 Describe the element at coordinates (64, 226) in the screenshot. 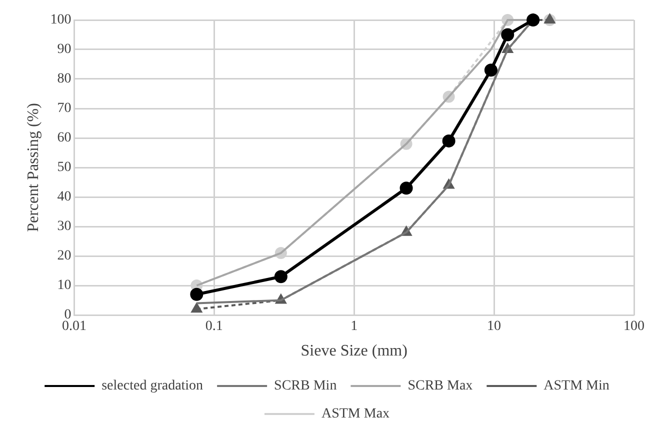

I see `y-tick-label: 30` at that location.